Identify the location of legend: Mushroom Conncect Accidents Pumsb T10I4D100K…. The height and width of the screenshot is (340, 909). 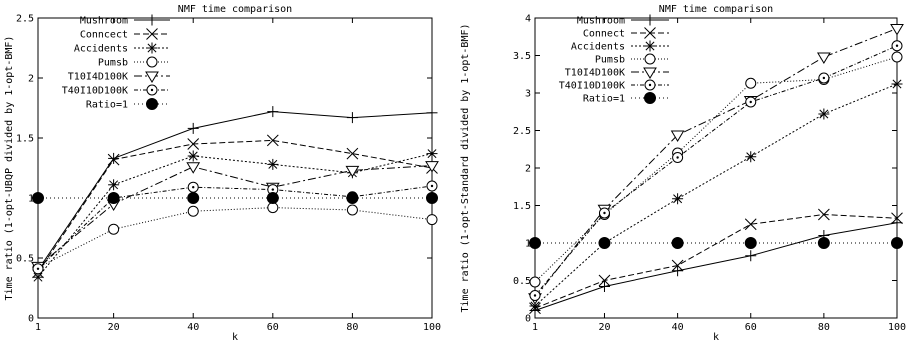
(116, 62).